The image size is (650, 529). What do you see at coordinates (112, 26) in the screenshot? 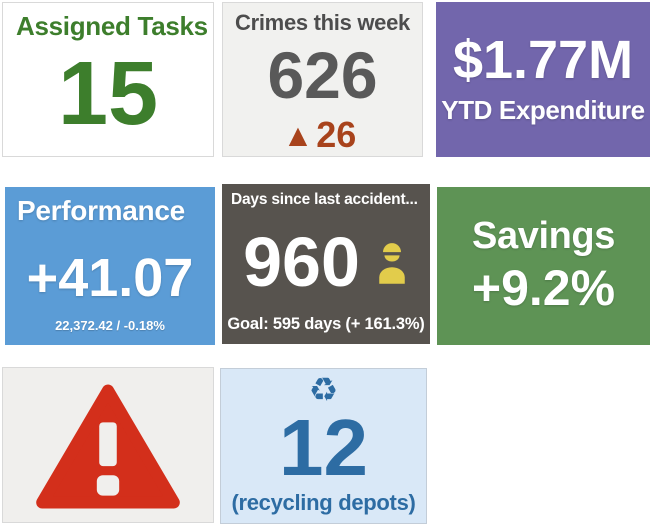
I see `assigned-tasks-title: Assigned Tasks` at bounding box center [112, 26].